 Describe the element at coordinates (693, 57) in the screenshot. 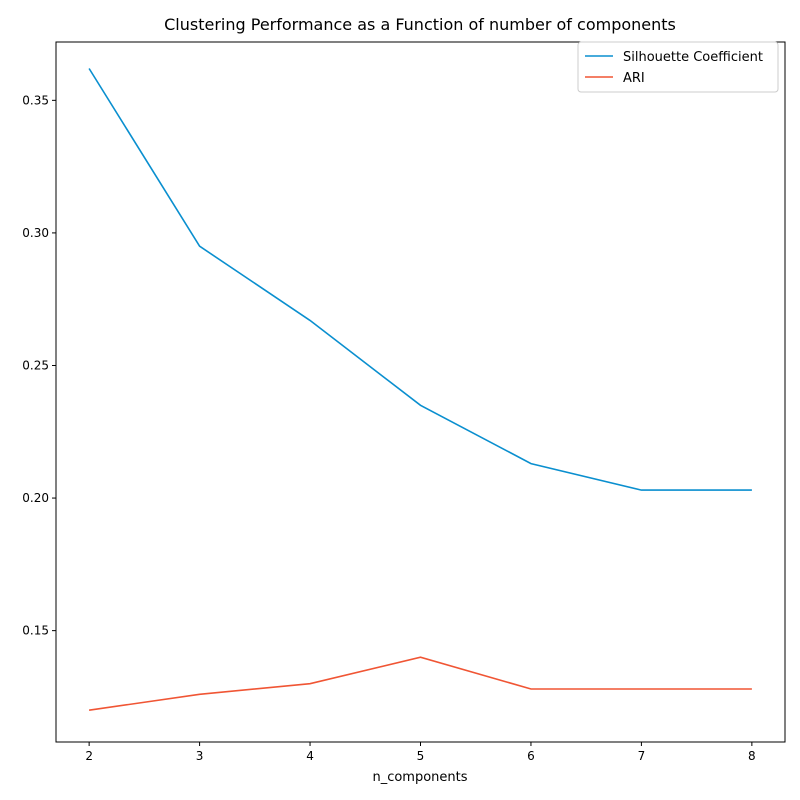

I see `legend-label-silhouette: Silhouette Coefficient` at that location.